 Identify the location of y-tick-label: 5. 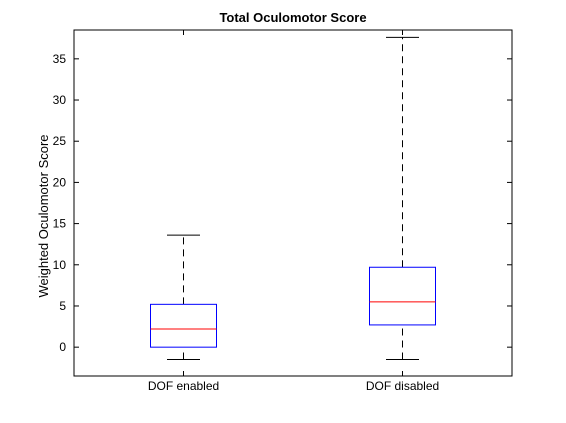
(62, 306).